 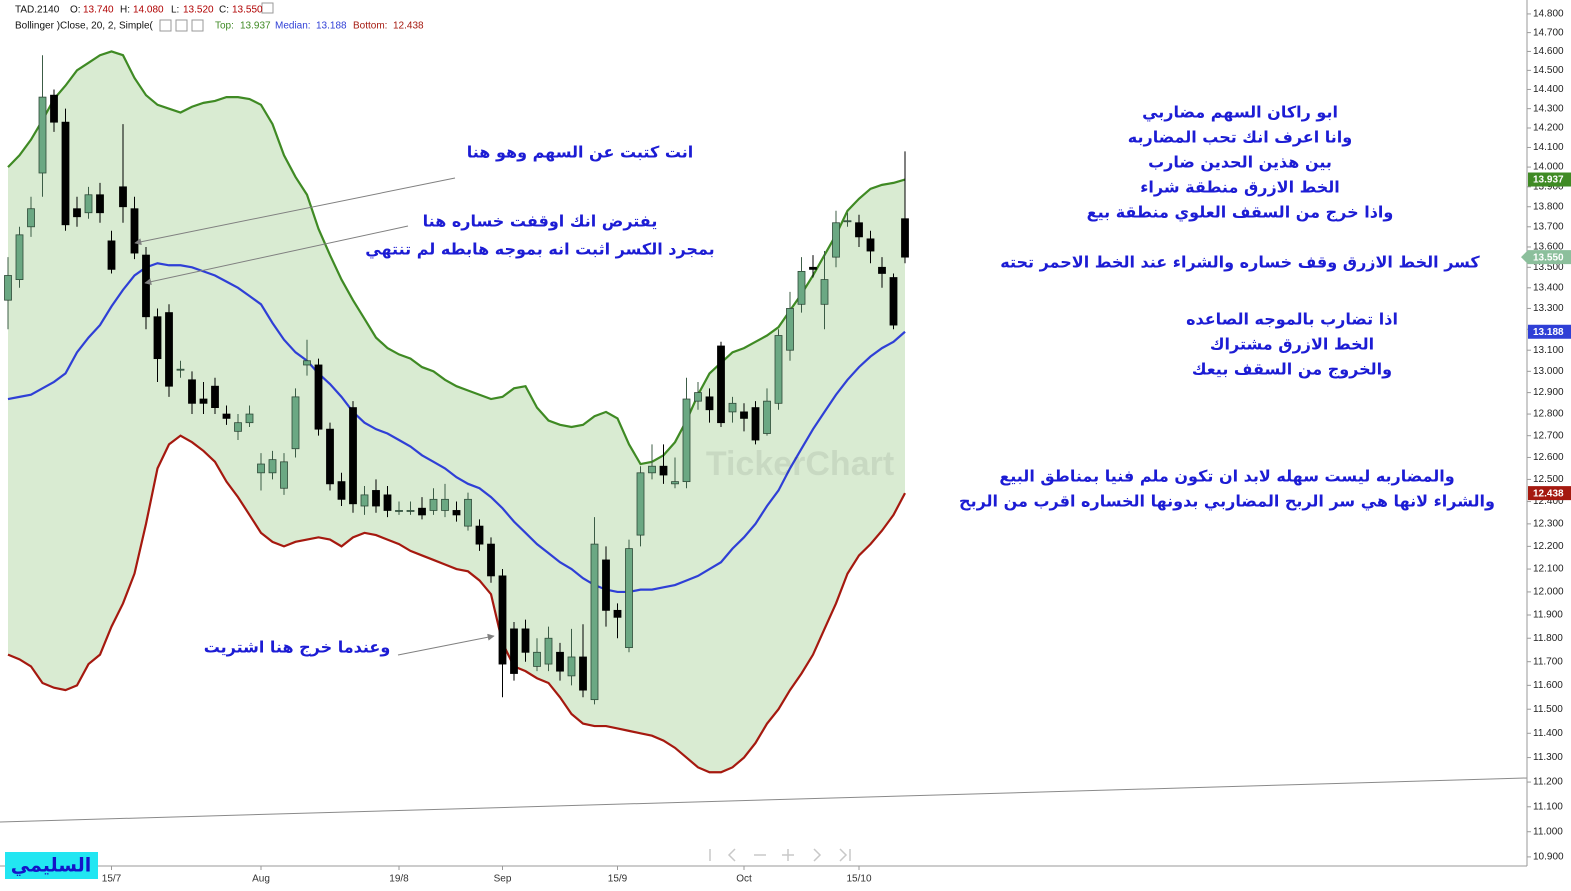 I want to click on y-tick-label: 14.300, so click(x=1548, y=108).